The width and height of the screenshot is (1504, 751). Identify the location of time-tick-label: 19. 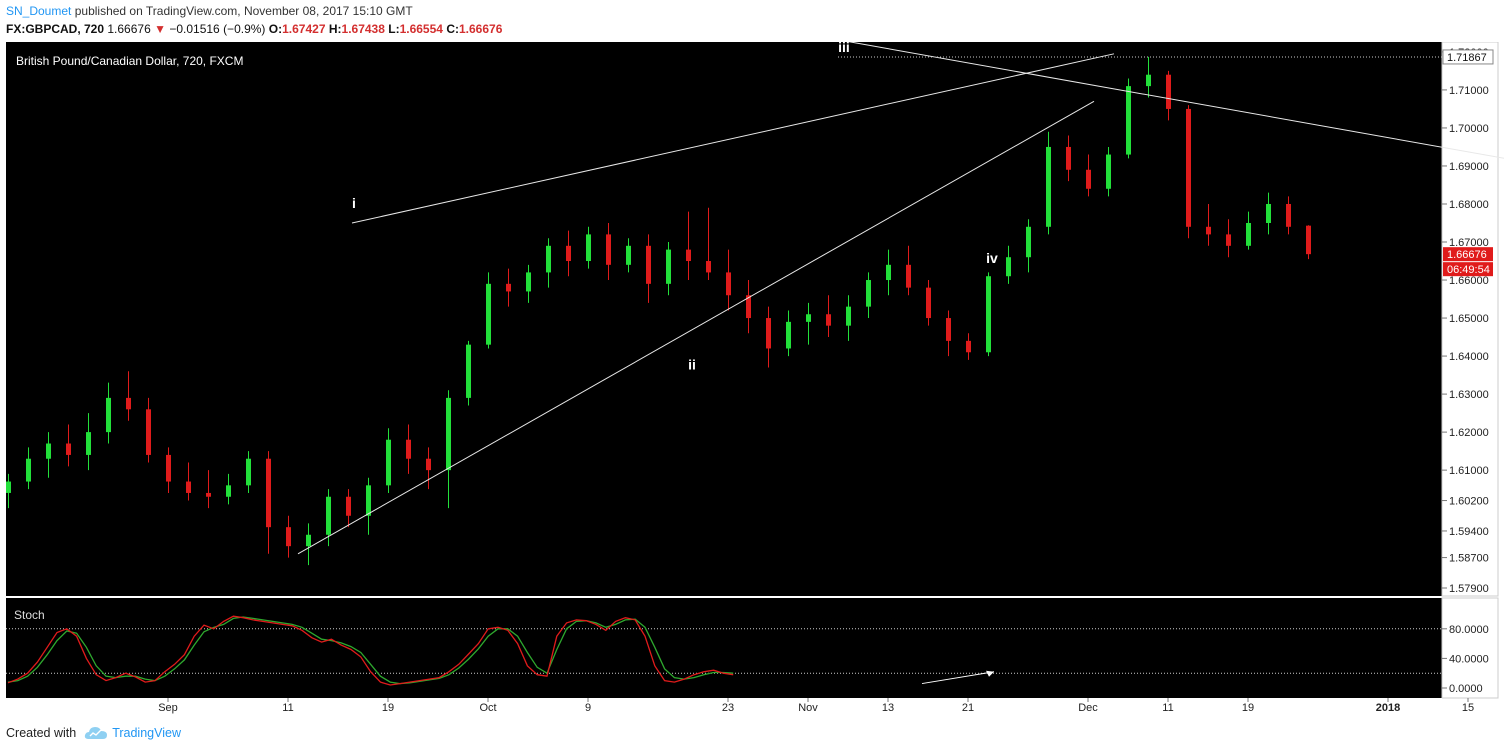
(1248, 708).